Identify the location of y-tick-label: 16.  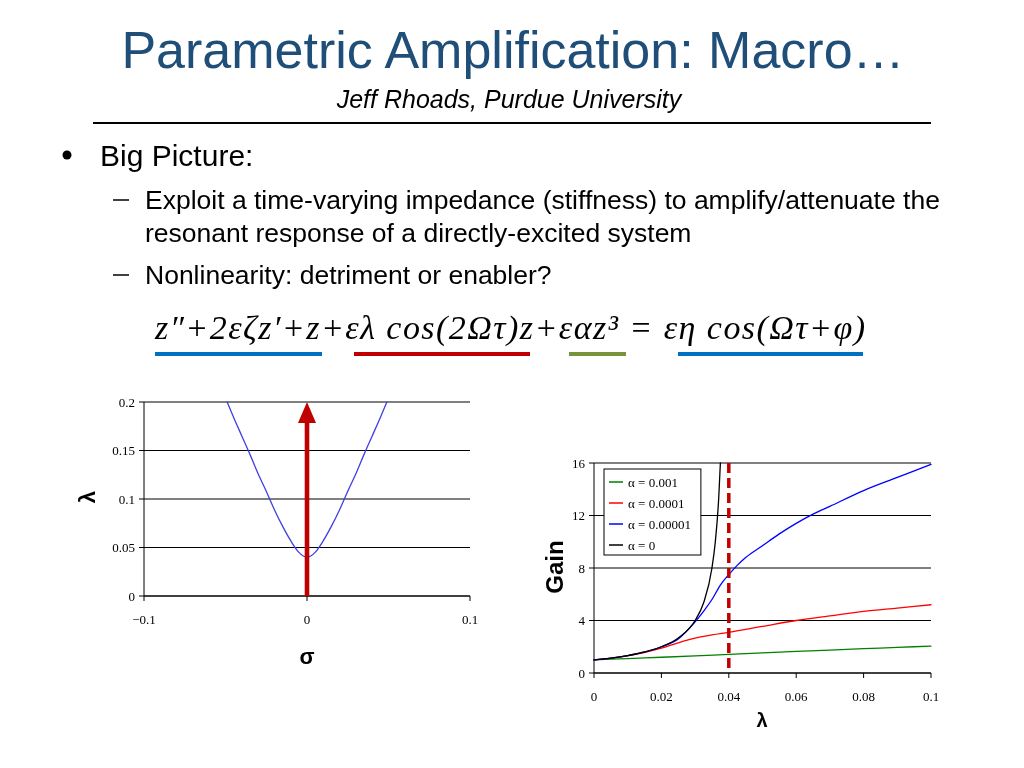
(579, 463).